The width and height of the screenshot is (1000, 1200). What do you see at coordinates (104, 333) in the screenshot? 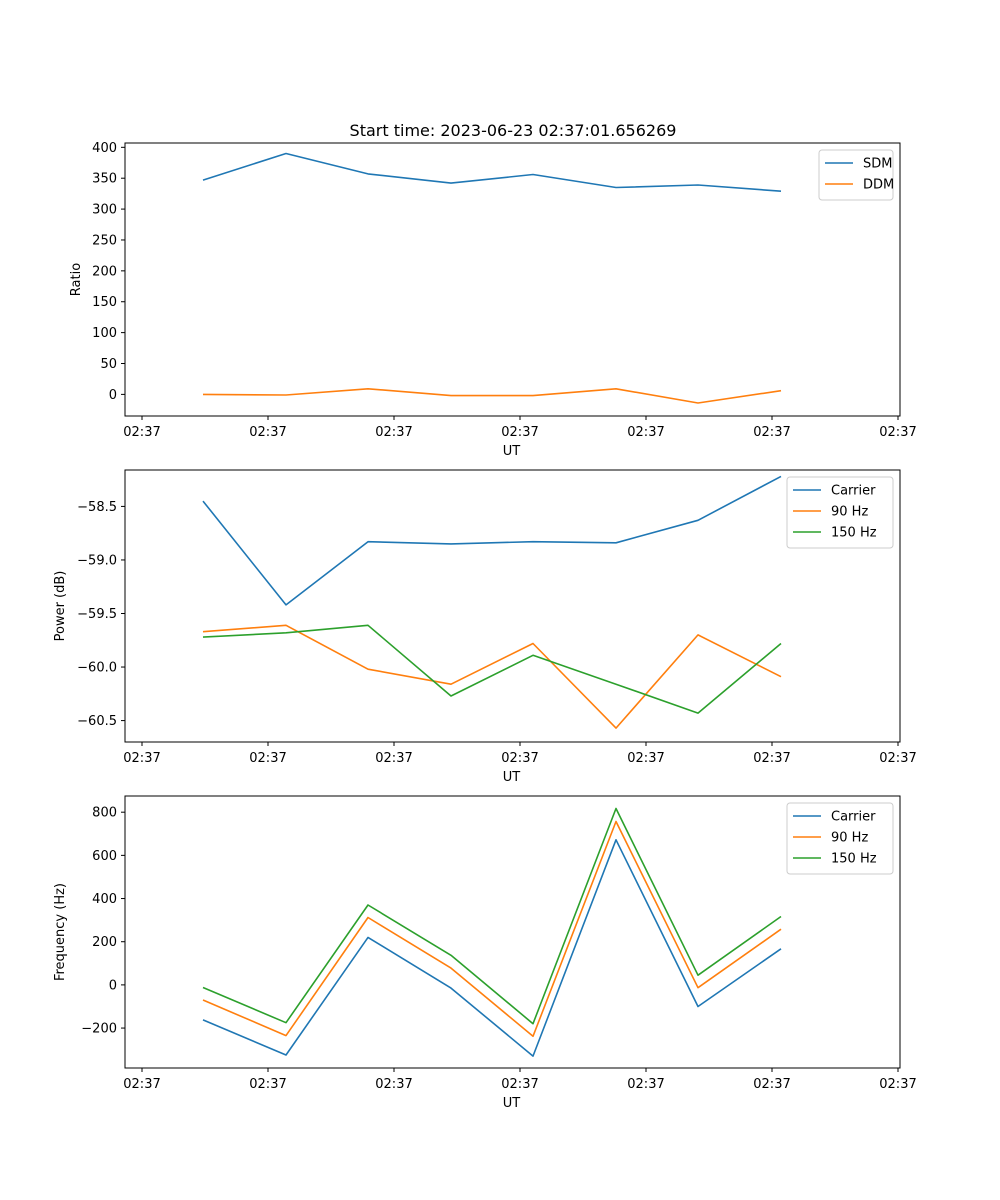
I see `y-tick-label: 100` at bounding box center [104, 333].